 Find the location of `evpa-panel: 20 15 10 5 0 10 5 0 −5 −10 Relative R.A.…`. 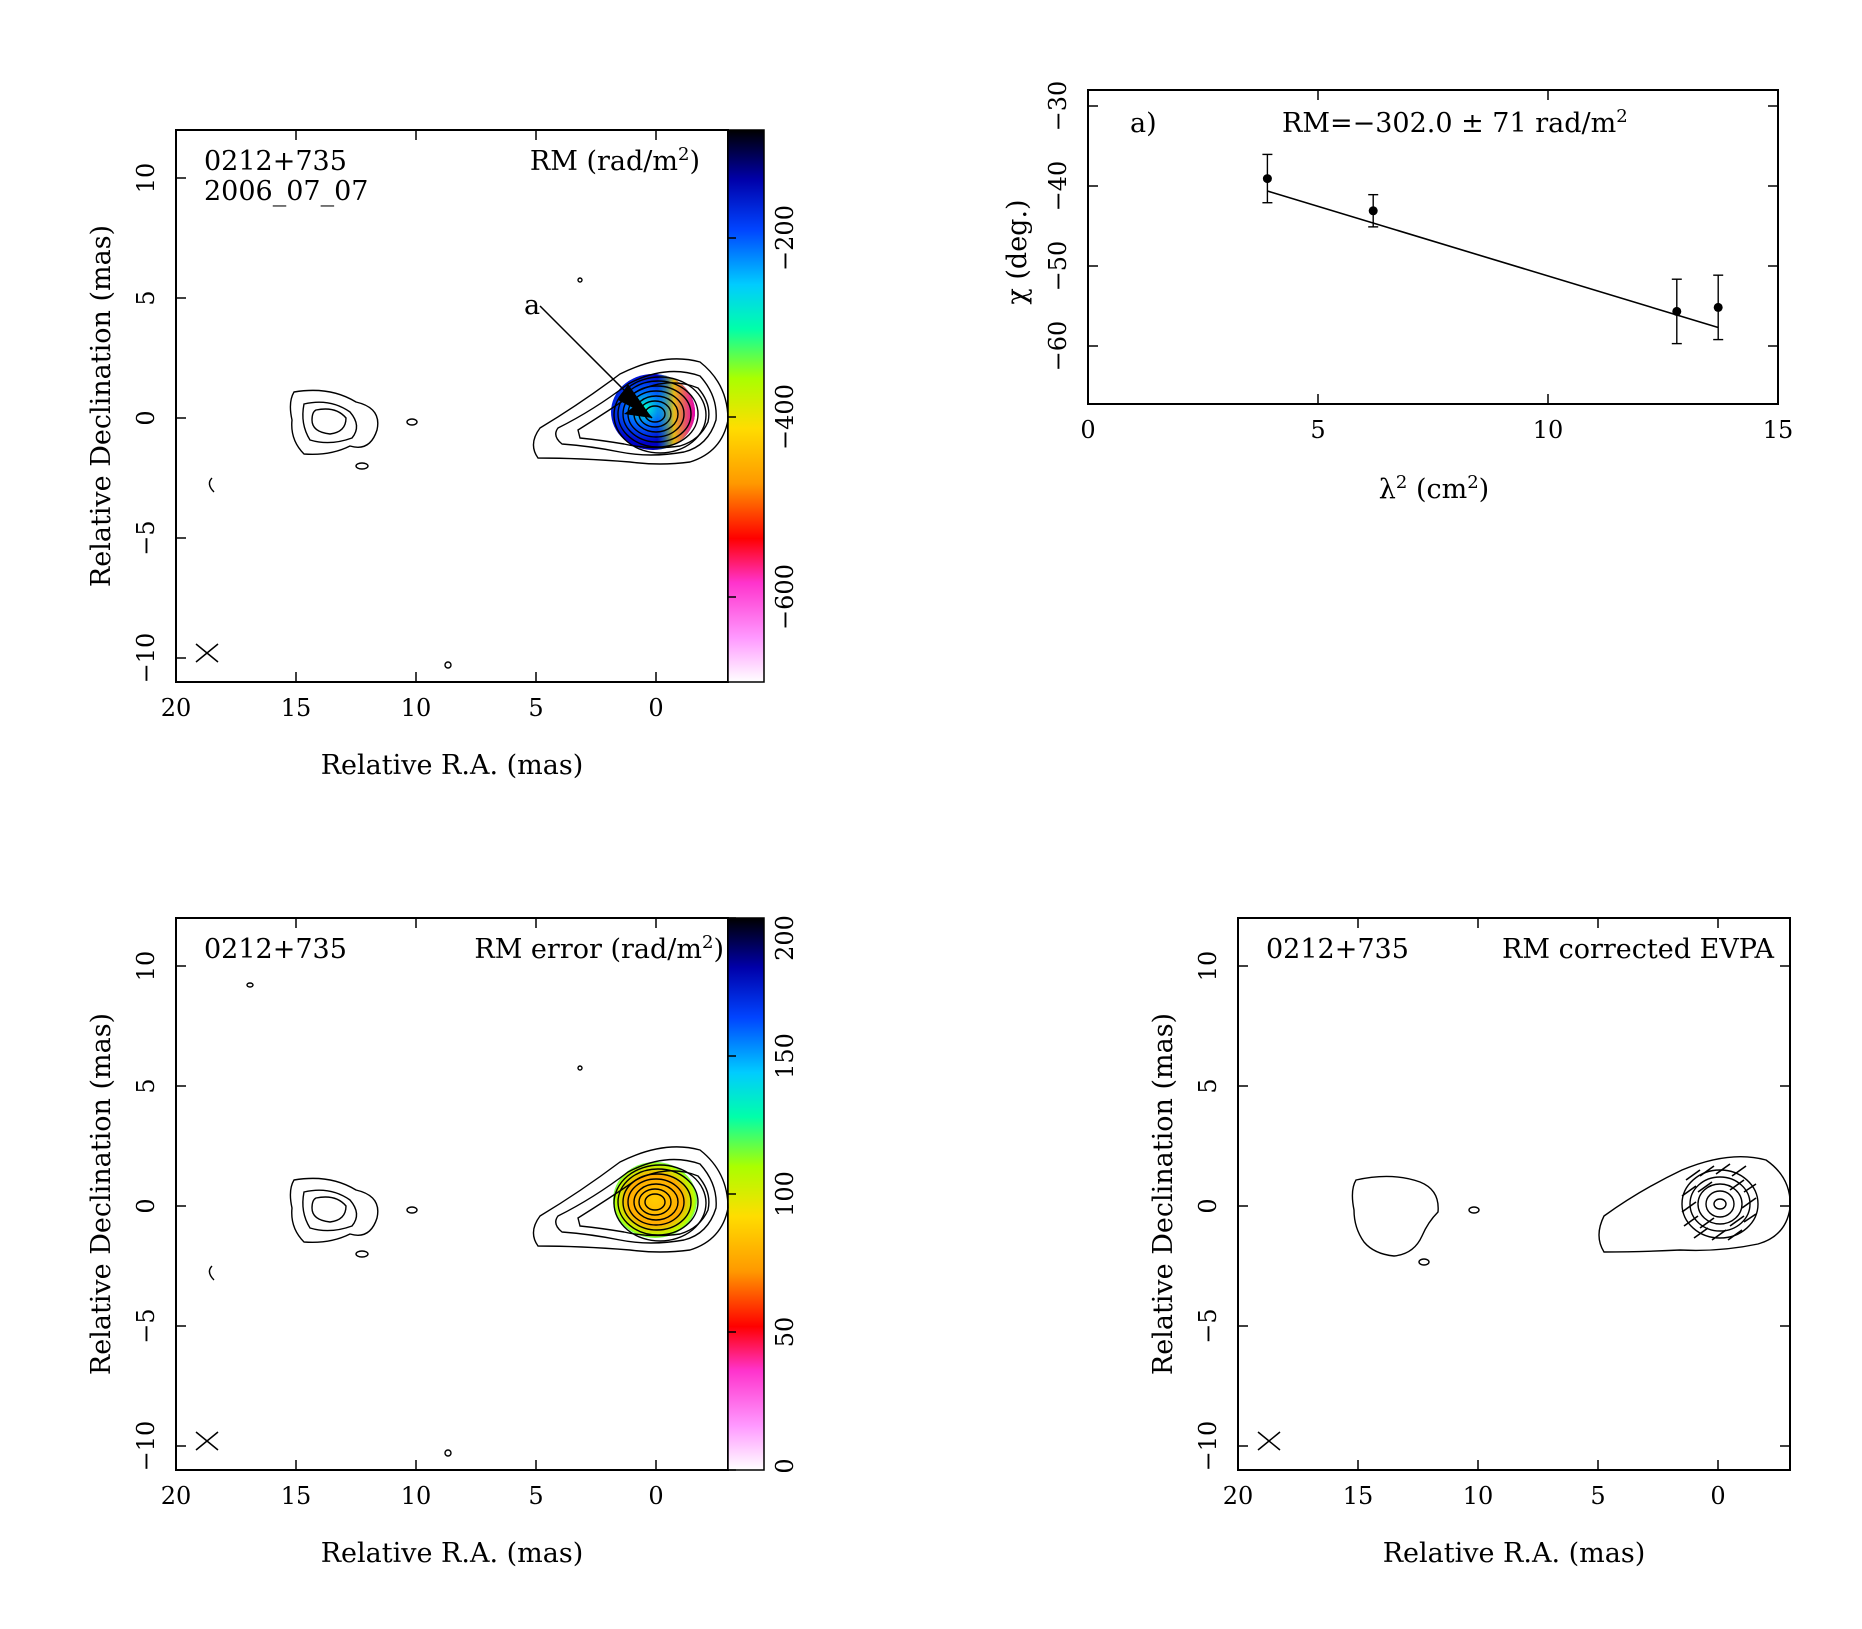

evpa-panel: 20 15 10 5 0 10 5 0 −5 −10 Relative R.A.… is located at coordinates (1469, 1243).